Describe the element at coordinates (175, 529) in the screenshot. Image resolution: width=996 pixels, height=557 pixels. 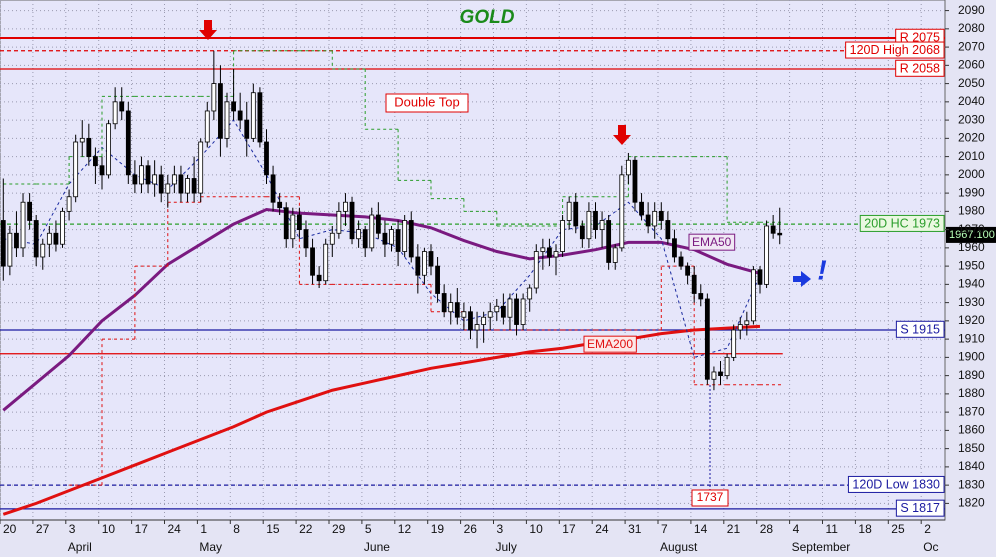
I see `x-tick-label: 24` at that location.